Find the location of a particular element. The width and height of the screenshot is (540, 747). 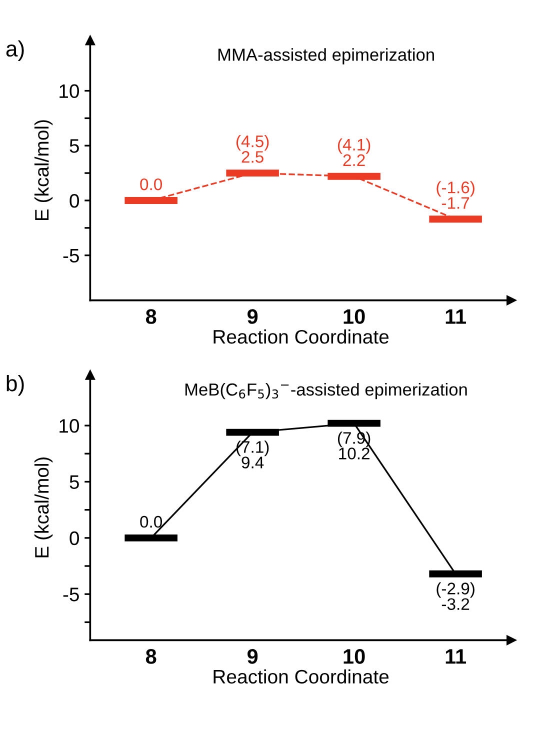

data-label: (4.5) 2.5 is located at coordinates (252, 149).